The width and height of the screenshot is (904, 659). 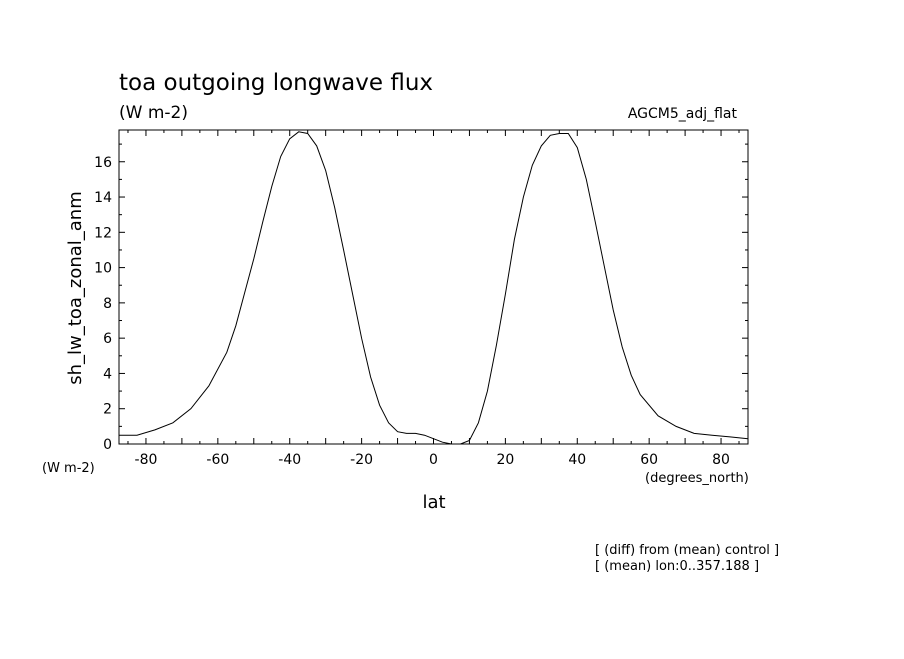 I want to click on dataset-label: AGCM5_adj_flat, so click(x=683, y=114).